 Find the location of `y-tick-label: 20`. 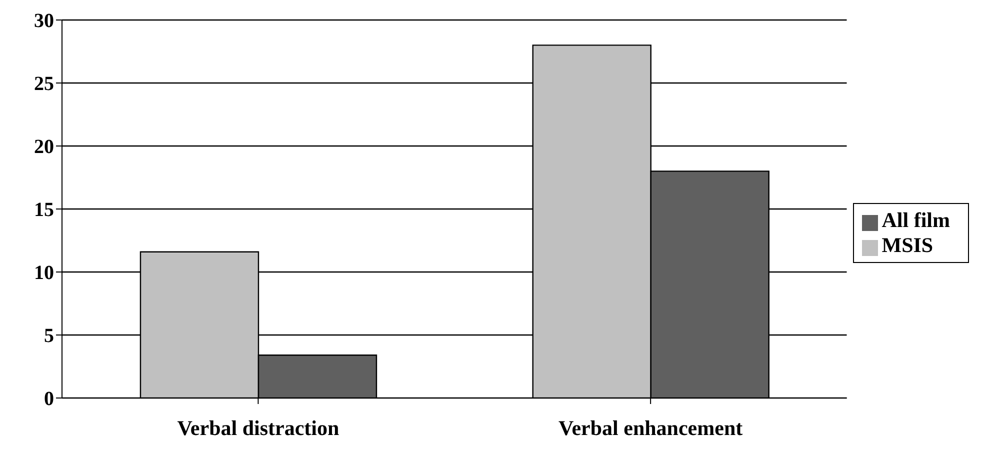

y-tick-label: 20 is located at coordinates (44, 147).